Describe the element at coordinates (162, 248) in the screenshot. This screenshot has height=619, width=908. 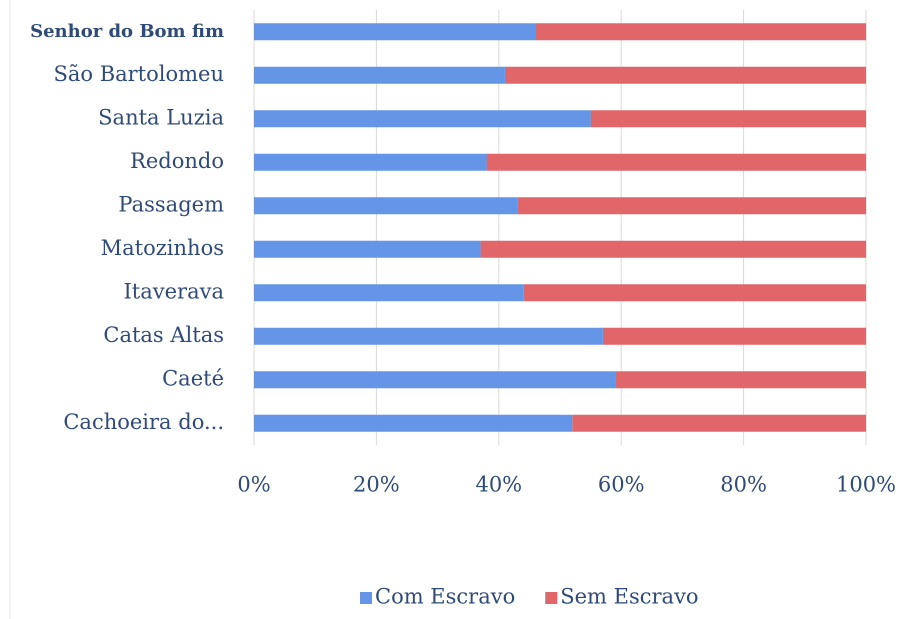
I see `y-tick-label: Matozinhos` at that location.